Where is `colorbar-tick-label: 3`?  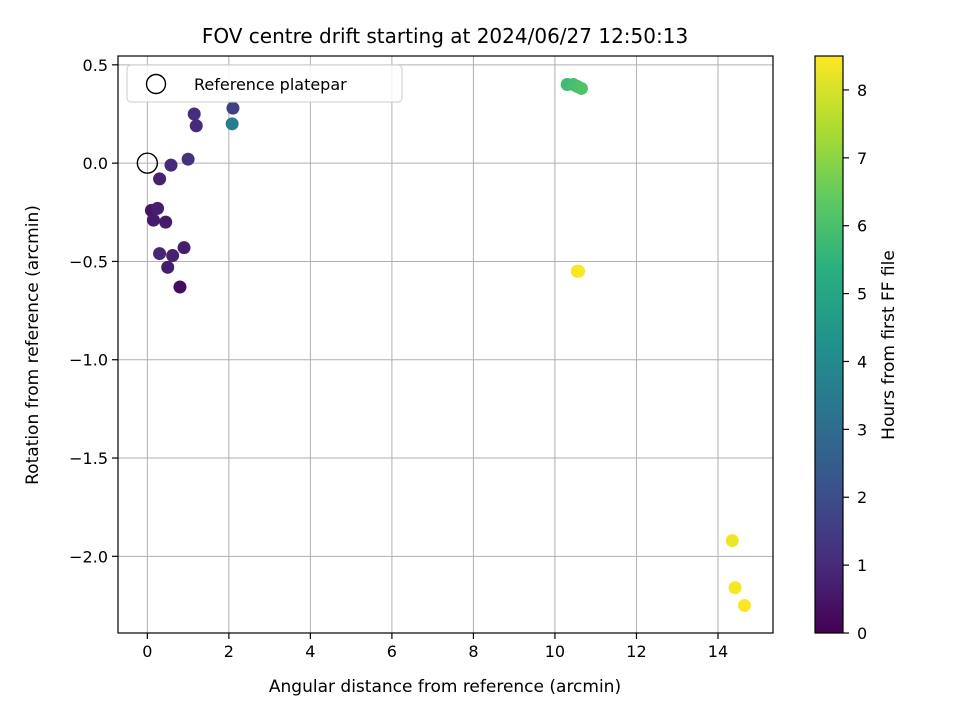 colorbar-tick-label: 3 is located at coordinates (862, 429).